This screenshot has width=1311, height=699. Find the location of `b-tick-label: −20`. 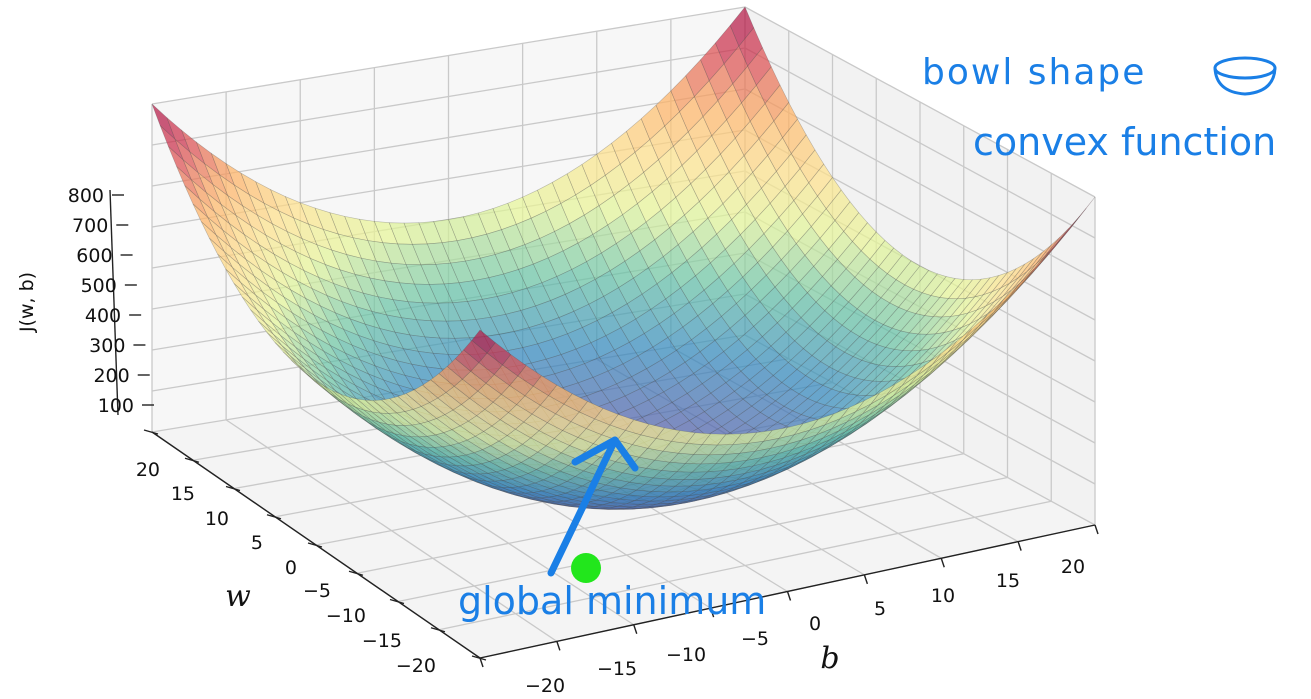

b-tick-label: −20 is located at coordinates (545, 686).